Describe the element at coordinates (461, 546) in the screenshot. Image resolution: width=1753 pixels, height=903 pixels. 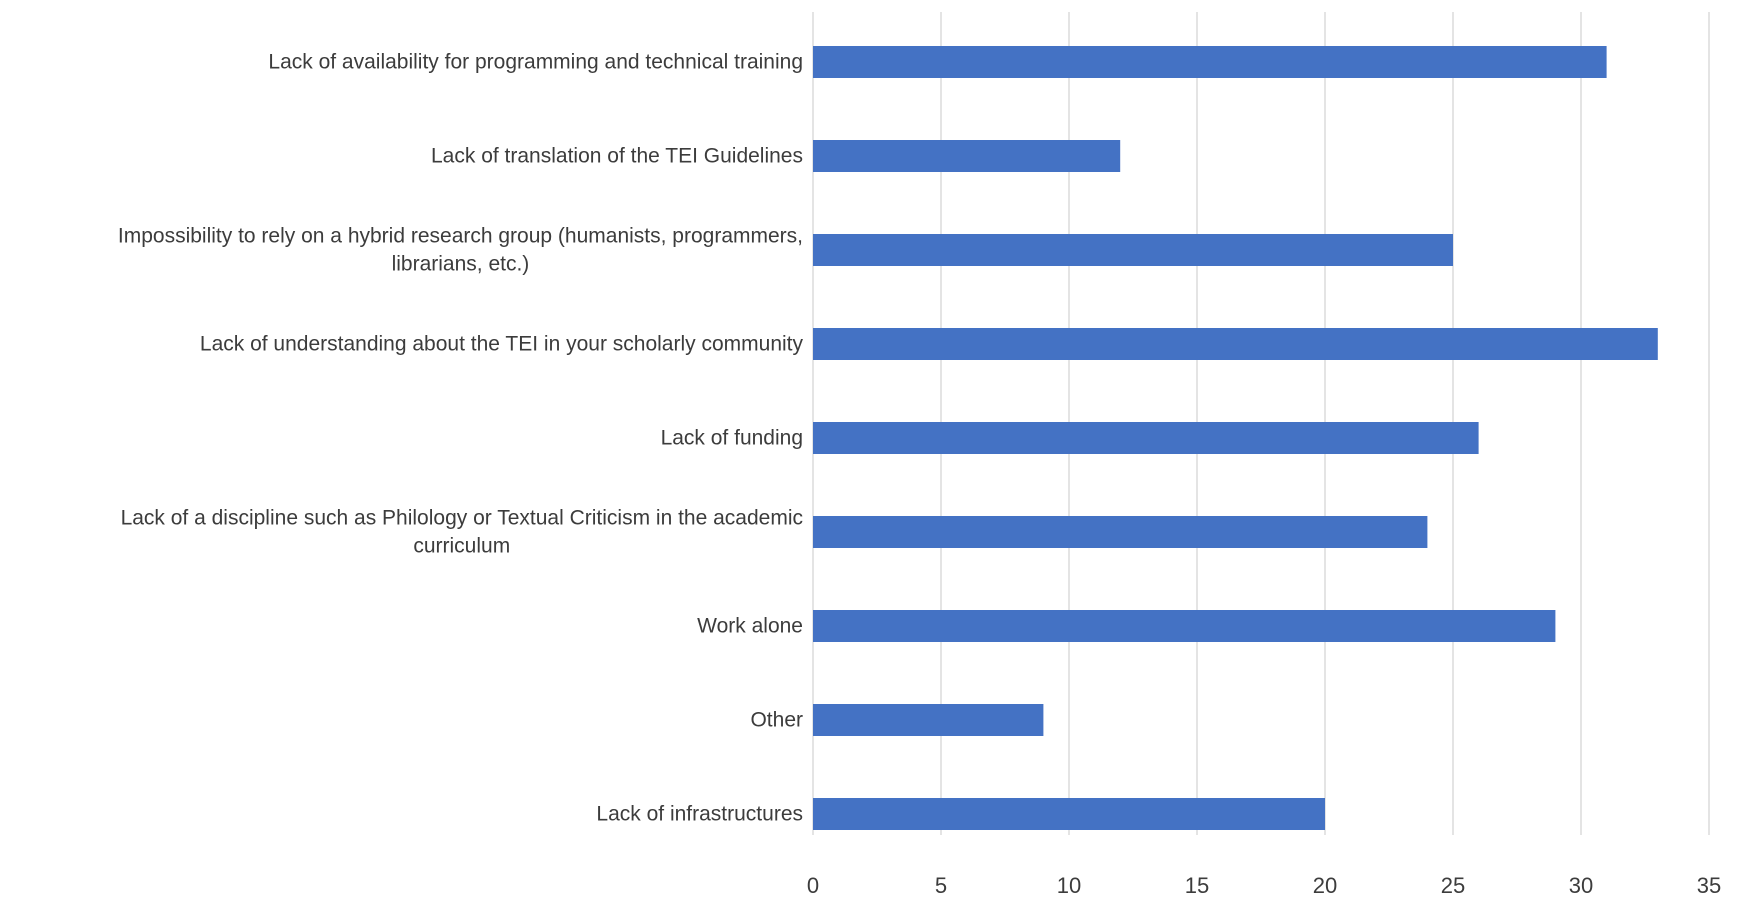
I see `category-label-line: curriculum` at that location.